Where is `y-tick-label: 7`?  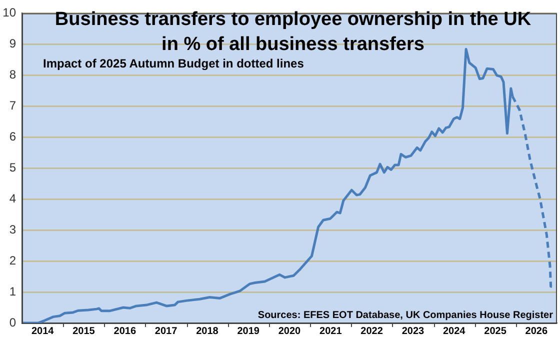 y-tick-label: 7 is located at coordinates (12, 105).